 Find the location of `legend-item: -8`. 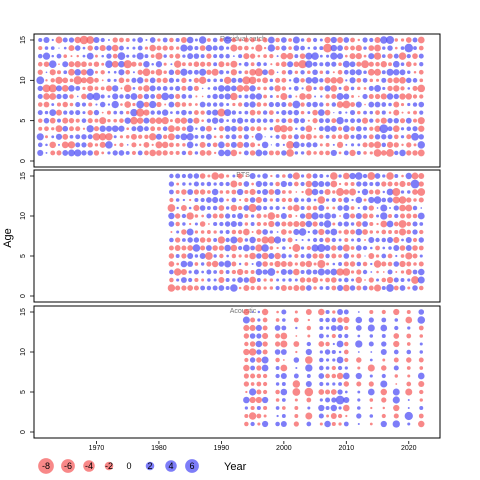

legend-item: -8 is located at coordinates (46, 466).